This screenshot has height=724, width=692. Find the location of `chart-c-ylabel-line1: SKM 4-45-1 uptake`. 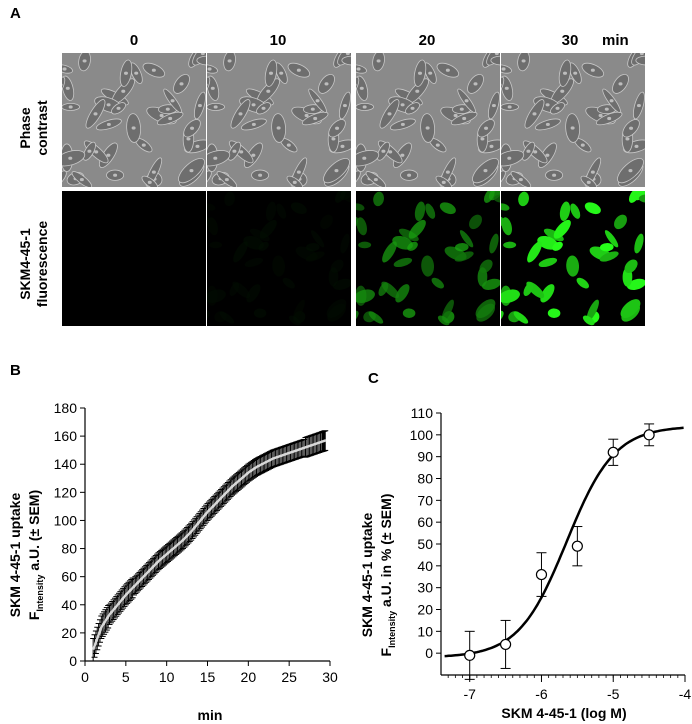

chart-c-ylabel-line1: SKM 4-45-1 uptake is located at coordinates (367, 575).